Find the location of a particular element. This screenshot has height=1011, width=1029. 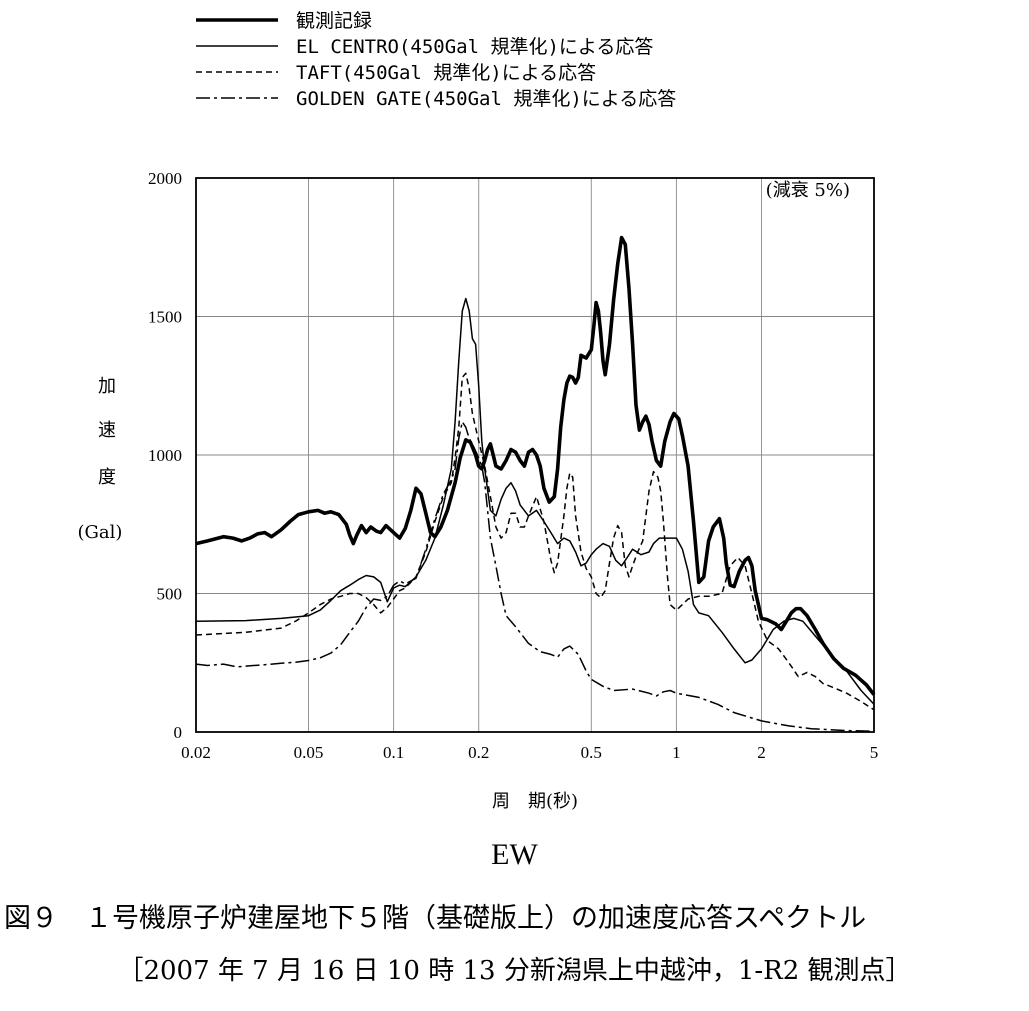

y-axis-label-part: 加 is located at coordinates (107, 386).